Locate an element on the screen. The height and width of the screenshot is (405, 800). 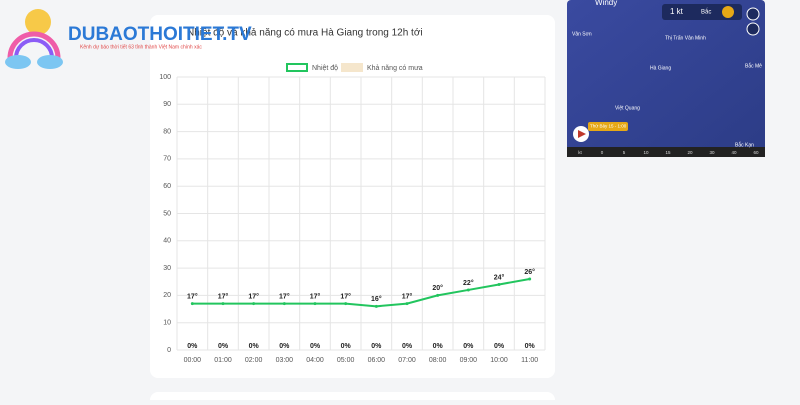
x-tick-label: 00:00 is located at coordinates (193, 360).